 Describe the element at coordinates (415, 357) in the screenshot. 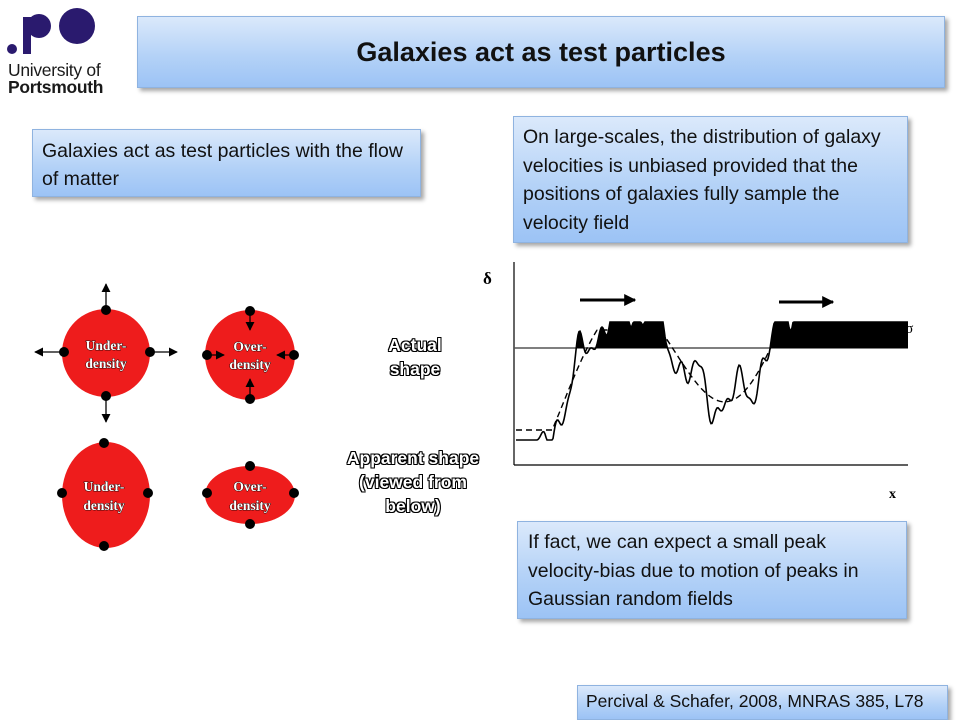

I see `actual-shape-label: Actual shape` at that location.